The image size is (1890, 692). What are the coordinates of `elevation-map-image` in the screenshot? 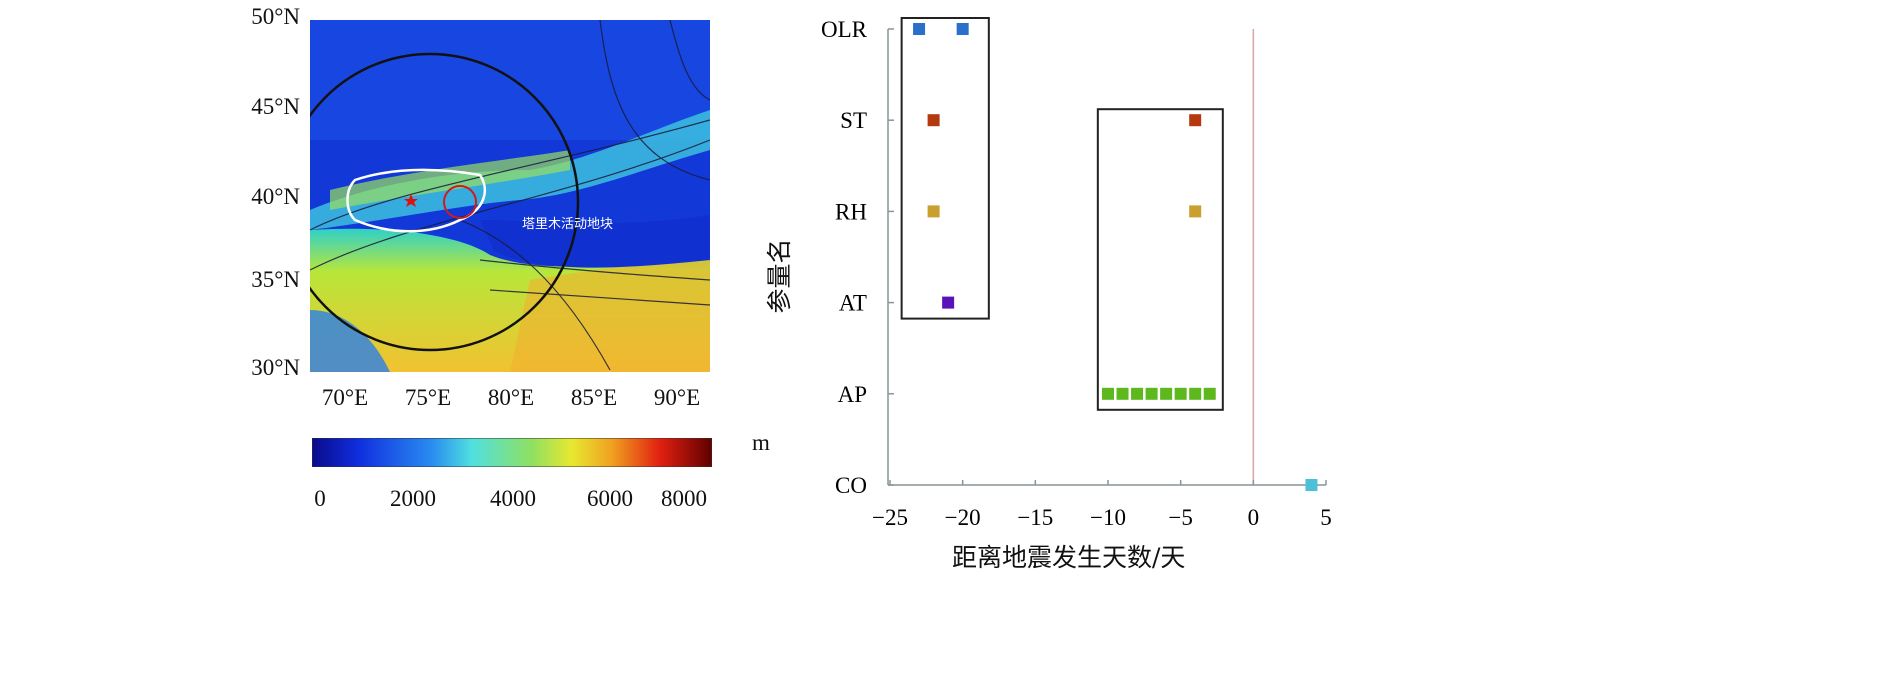 It's located at (495, 195).